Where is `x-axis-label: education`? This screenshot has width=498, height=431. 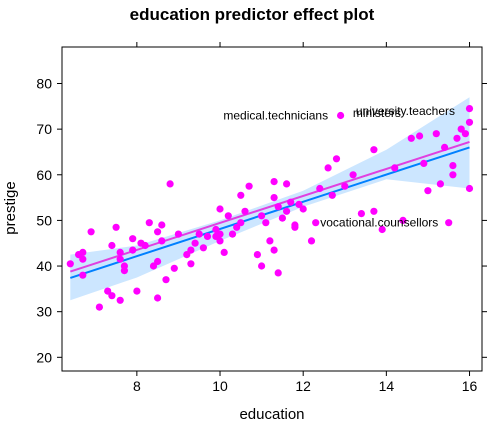 x-axis-label: education is located at coordinates (271, 414).